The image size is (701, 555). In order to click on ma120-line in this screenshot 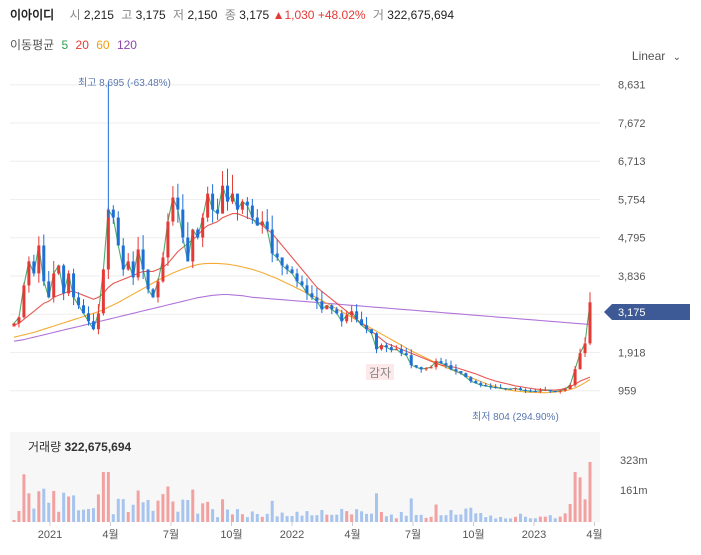, I will do `click(302, 317)`.